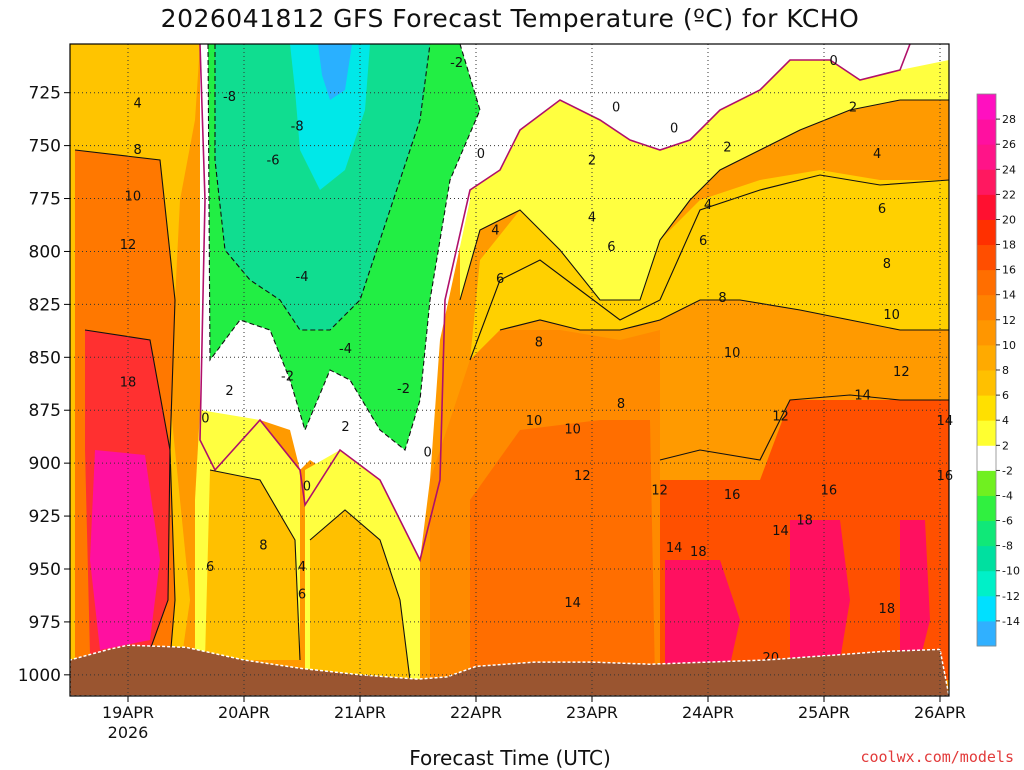 The height and width of the screenshot is (770, 1024). Describe the element at coordinates (45, 464) in the screenshot. I see `y-tick-label: 900` at that location.